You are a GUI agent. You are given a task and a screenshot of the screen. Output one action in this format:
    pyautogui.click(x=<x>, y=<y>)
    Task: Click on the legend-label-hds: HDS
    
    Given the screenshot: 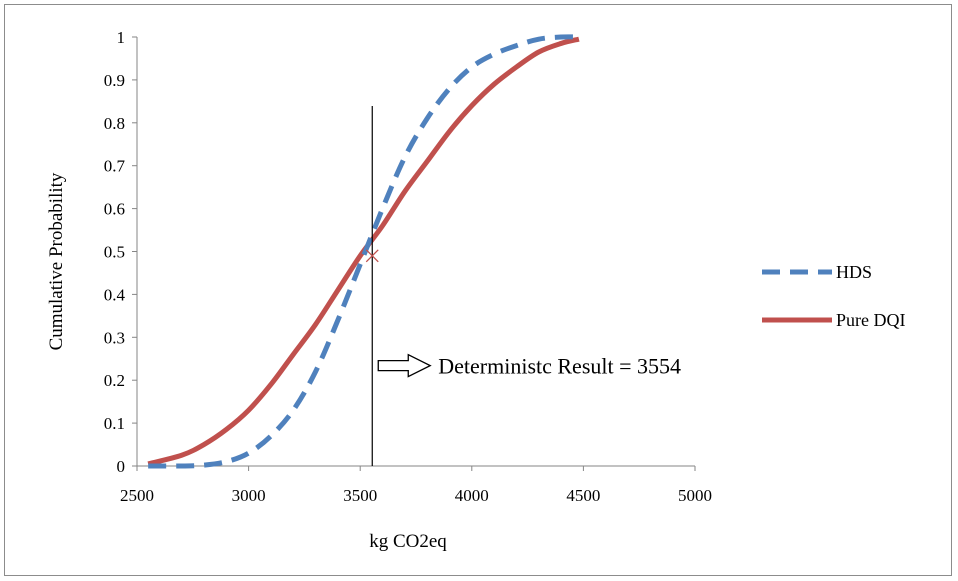 What is the action you would take?
    pyautogui.click(x=854, y=272)
    